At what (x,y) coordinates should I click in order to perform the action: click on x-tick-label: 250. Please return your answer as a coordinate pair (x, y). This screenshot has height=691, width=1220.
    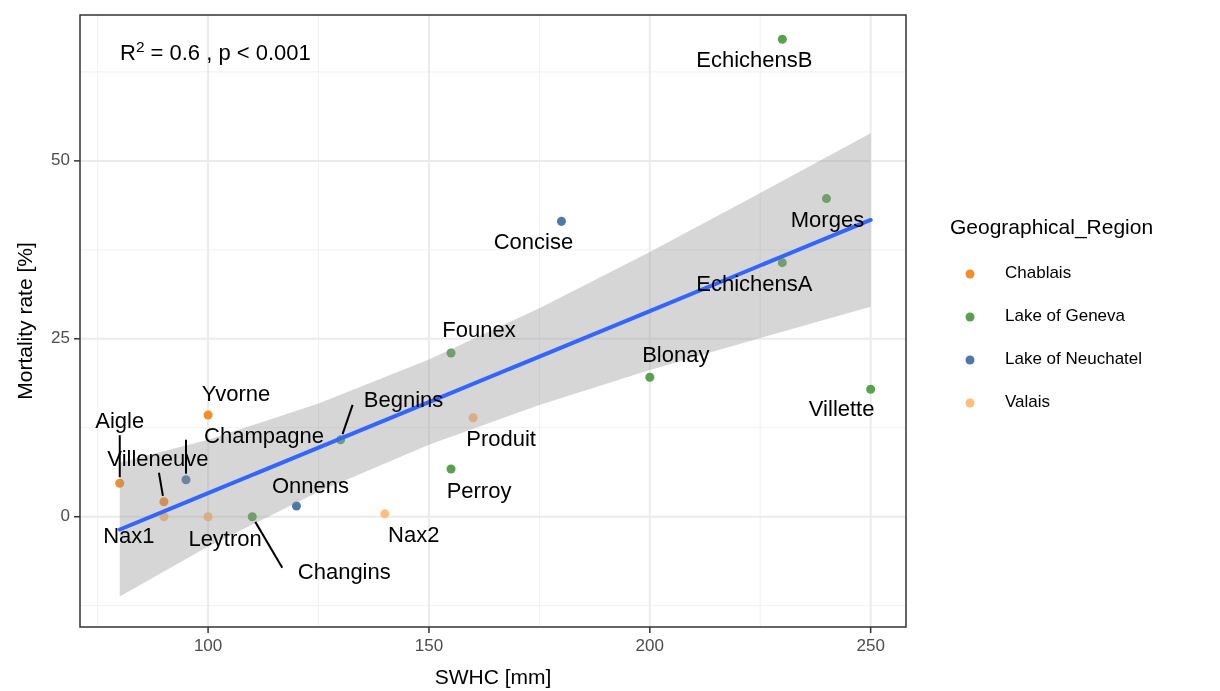
    Looking at the image, I should click on (870, 645).